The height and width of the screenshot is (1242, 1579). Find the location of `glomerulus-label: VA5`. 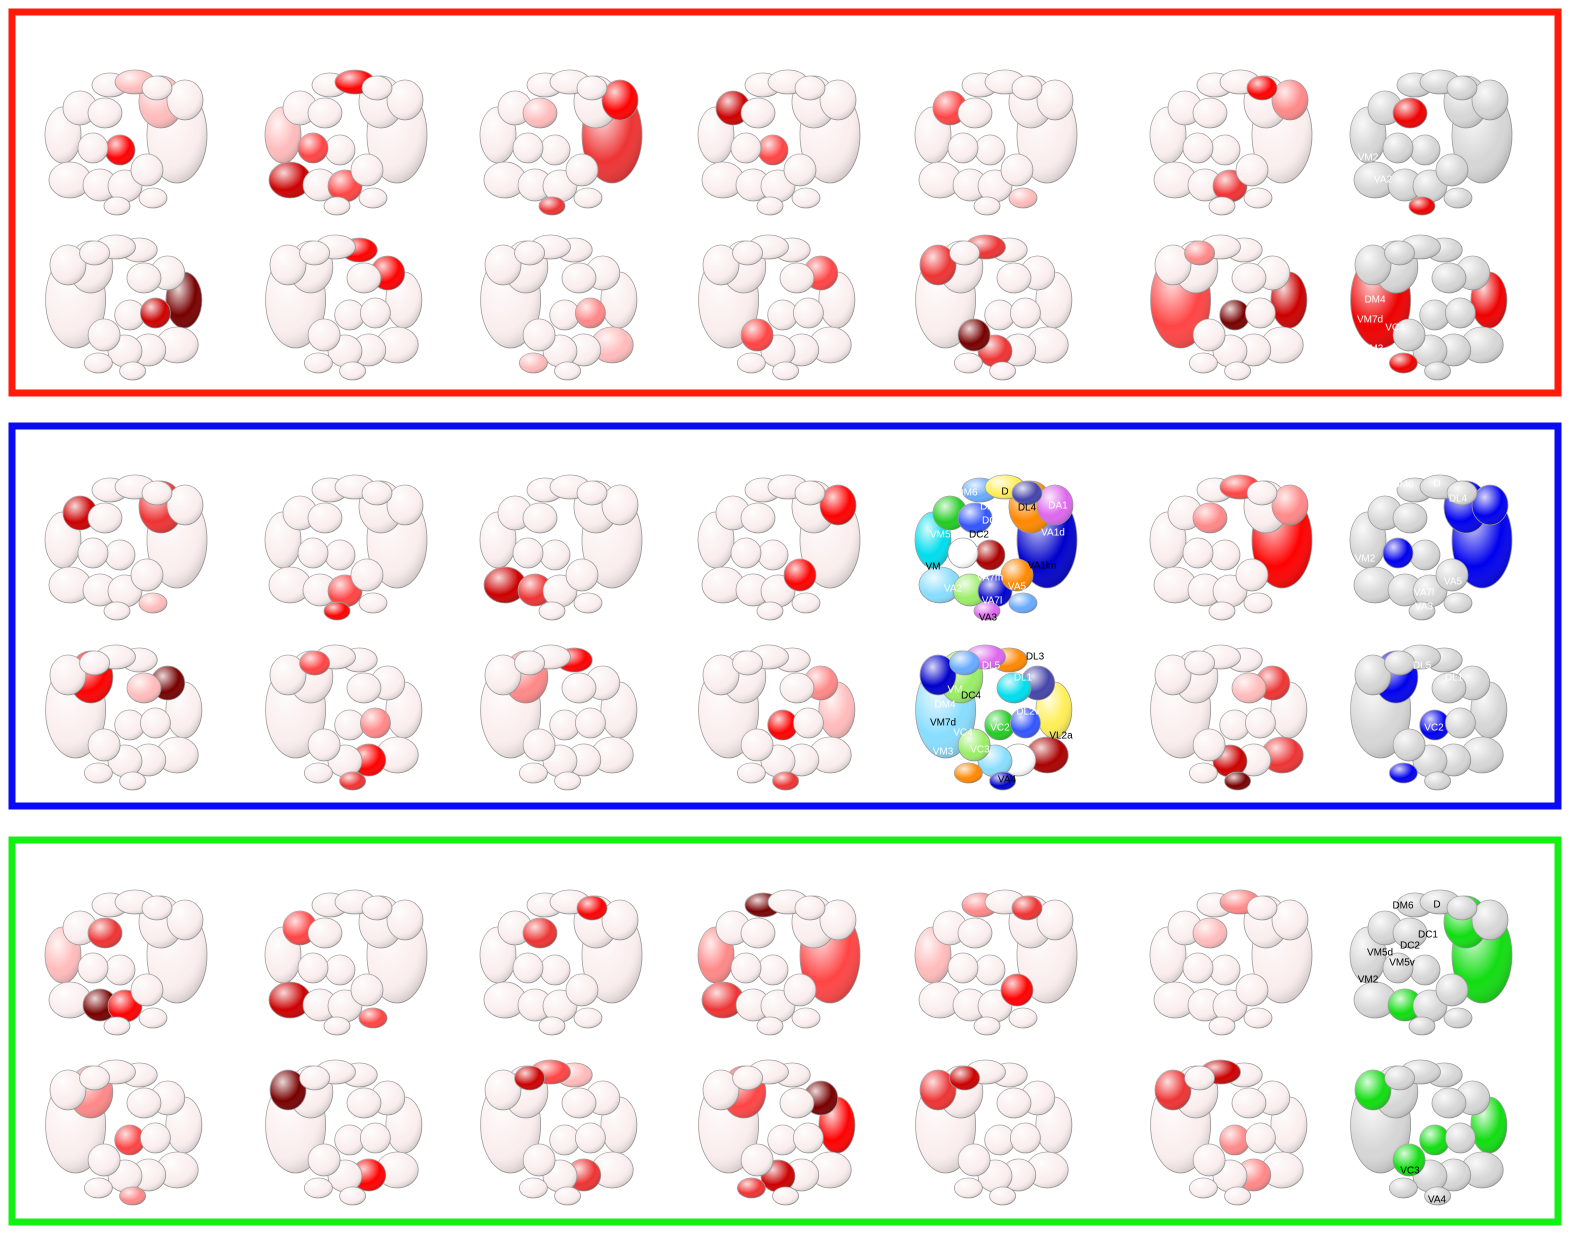

glomerulus-label: VA5 is located at coordinates (1453, 582).